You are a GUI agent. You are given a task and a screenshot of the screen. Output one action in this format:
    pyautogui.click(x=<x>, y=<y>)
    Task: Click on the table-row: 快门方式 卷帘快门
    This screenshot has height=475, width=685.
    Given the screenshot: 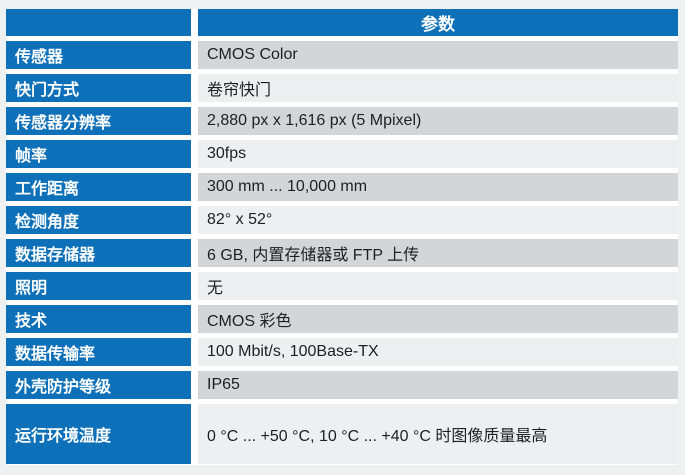 What is the action you would take?
    pyautogui.click(x=342, y=88)
    